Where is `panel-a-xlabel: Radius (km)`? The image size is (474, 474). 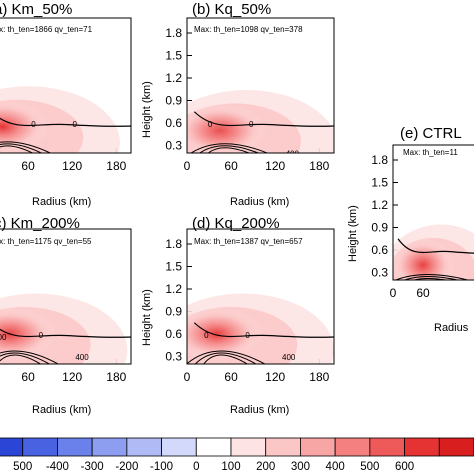 panel-a-xlabel: Radius (km) is located at coordinates (61, 202).